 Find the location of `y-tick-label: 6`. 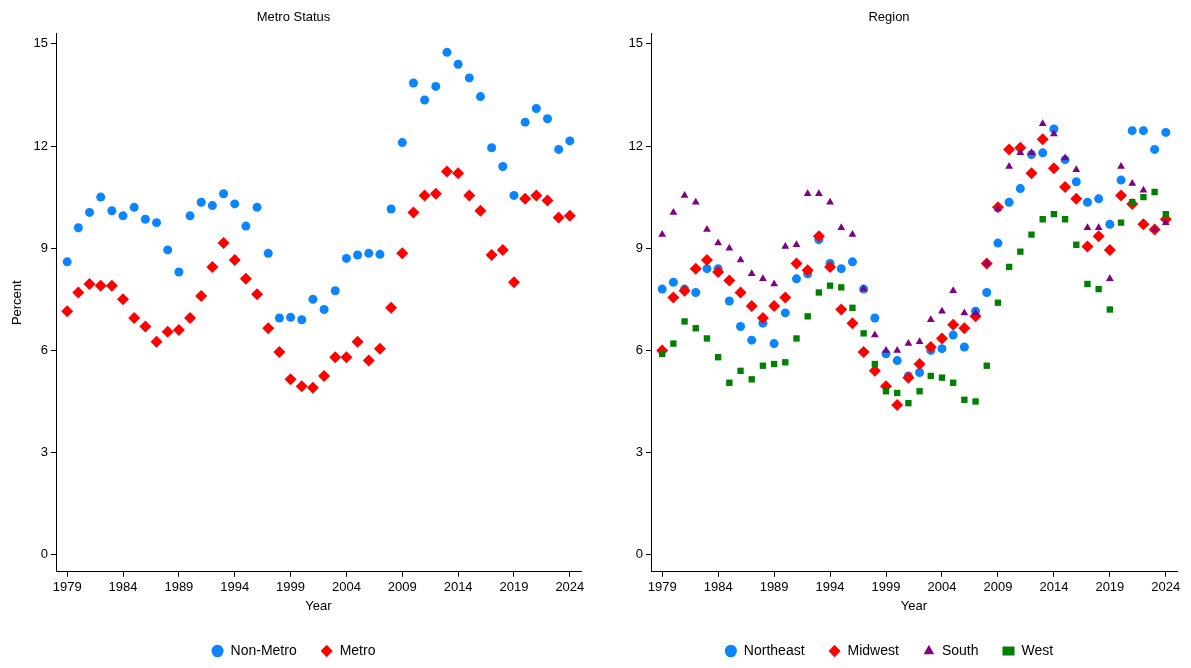

y-tick-label: 6 is located at coordinates (639, 349).